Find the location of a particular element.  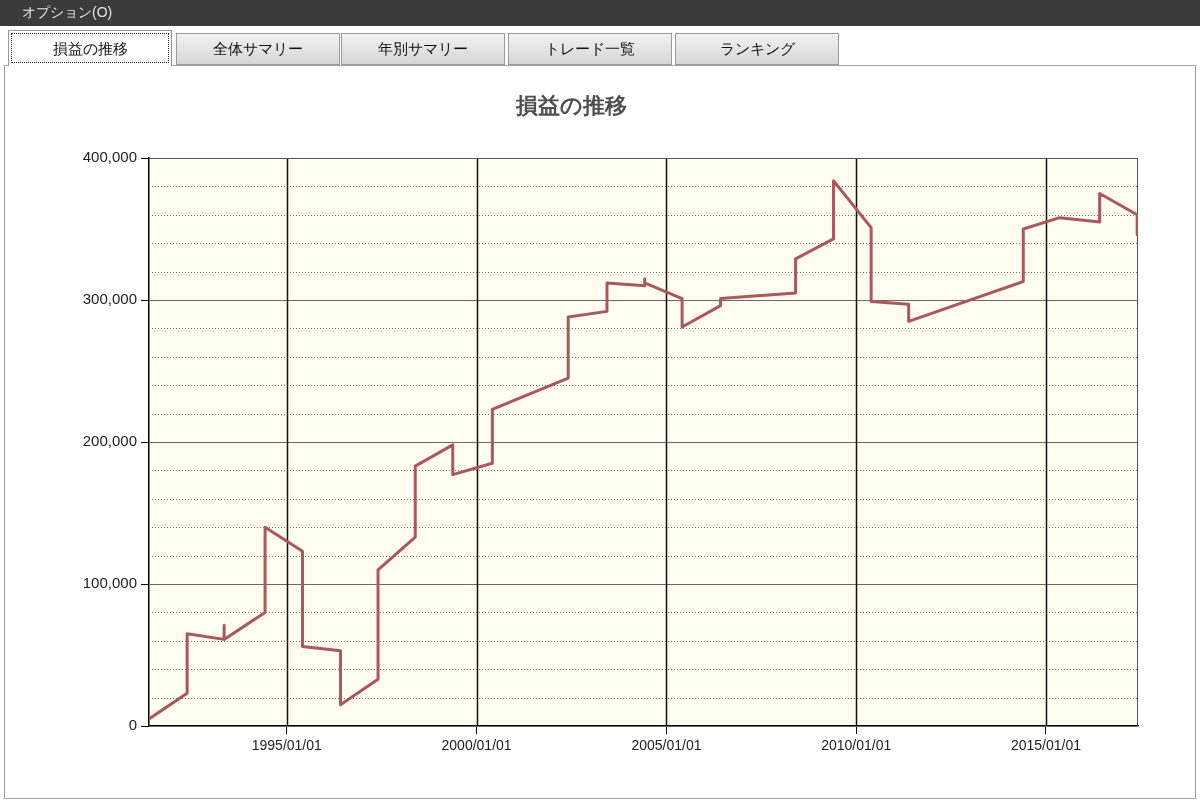

x-tick-label: 2015/01/01 is located at coordinates (1046, 745).